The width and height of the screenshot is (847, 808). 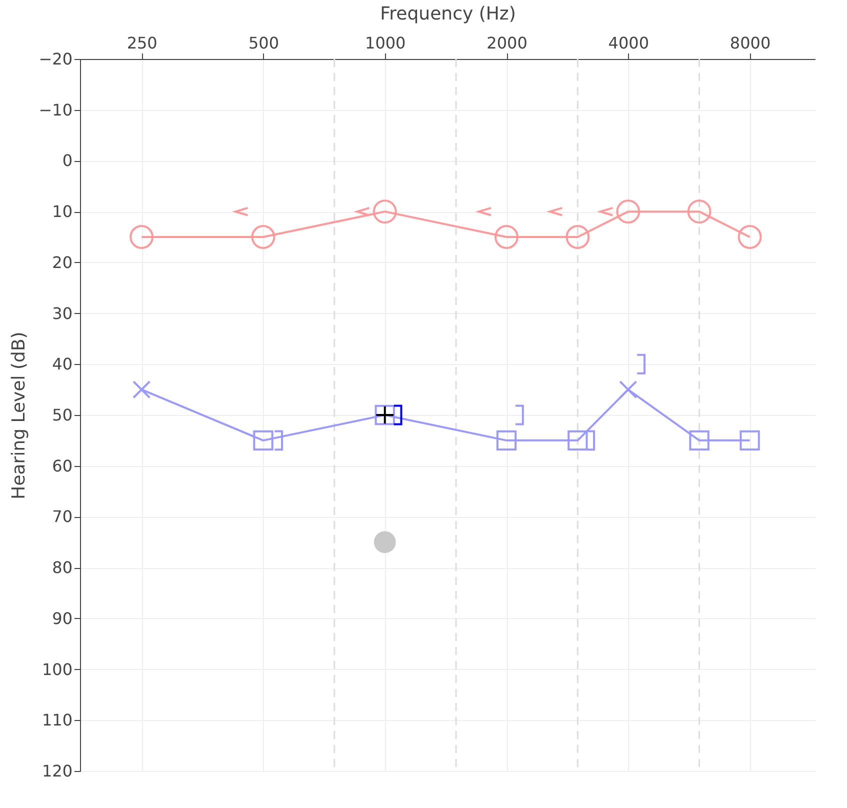 What do you see at coordinates (385, 43) in the screenshot?
I see `x-tick-label: 1000` at bounding box center [385, 43].